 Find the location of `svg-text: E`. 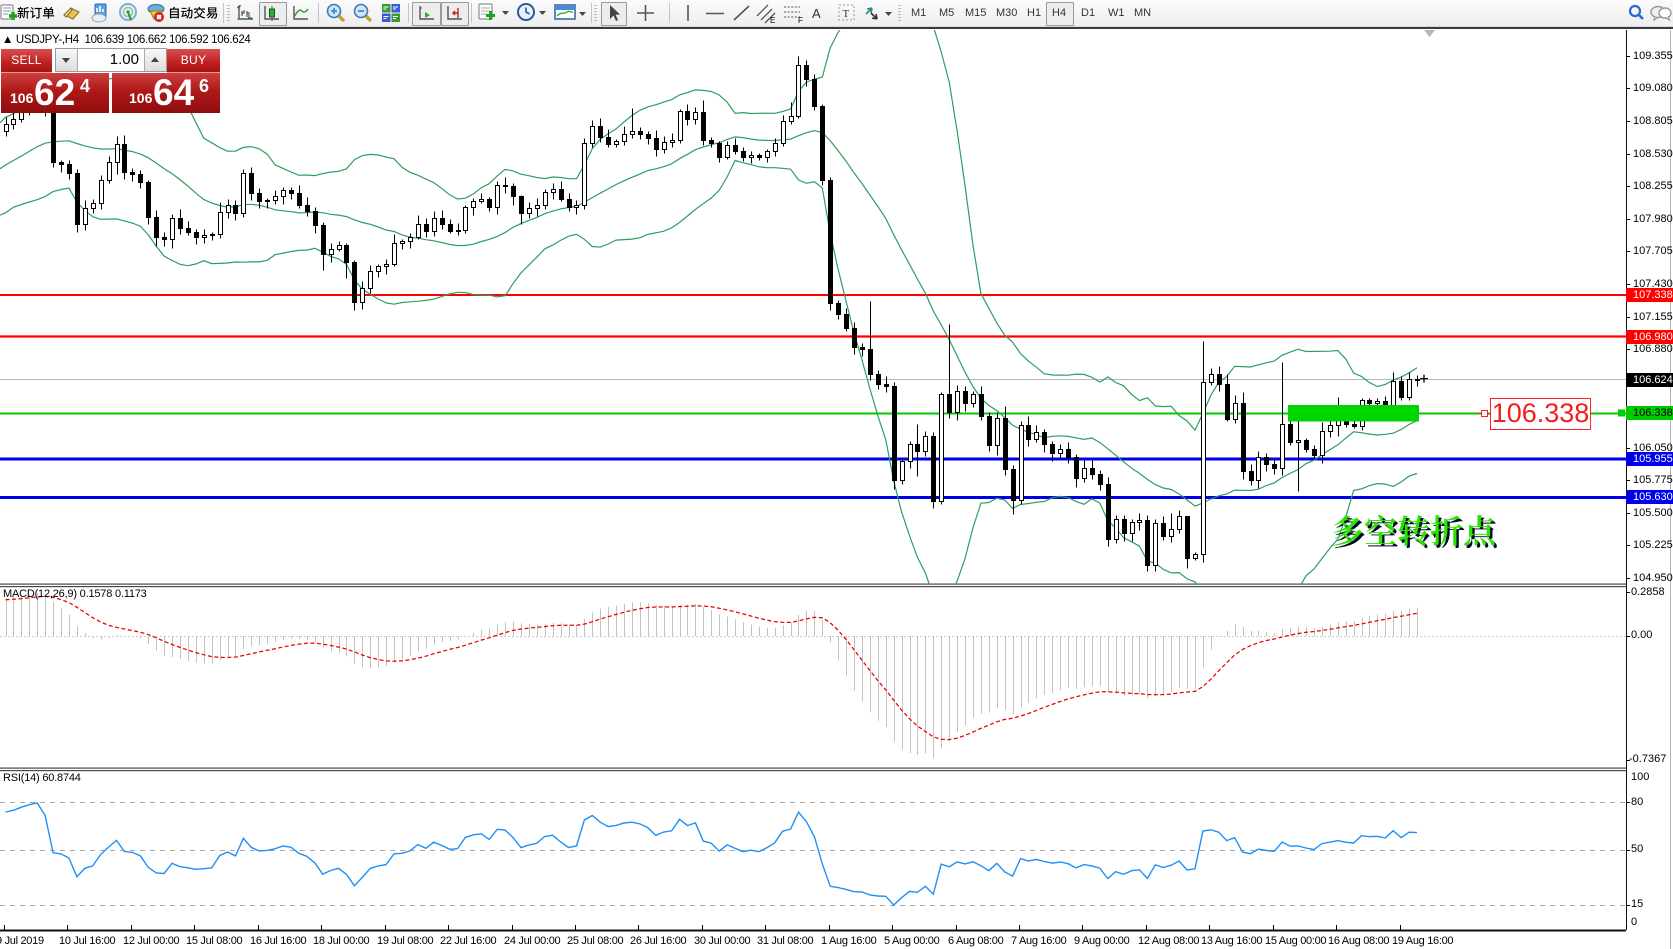

svg-text: E is located at coordinates (772, 20).